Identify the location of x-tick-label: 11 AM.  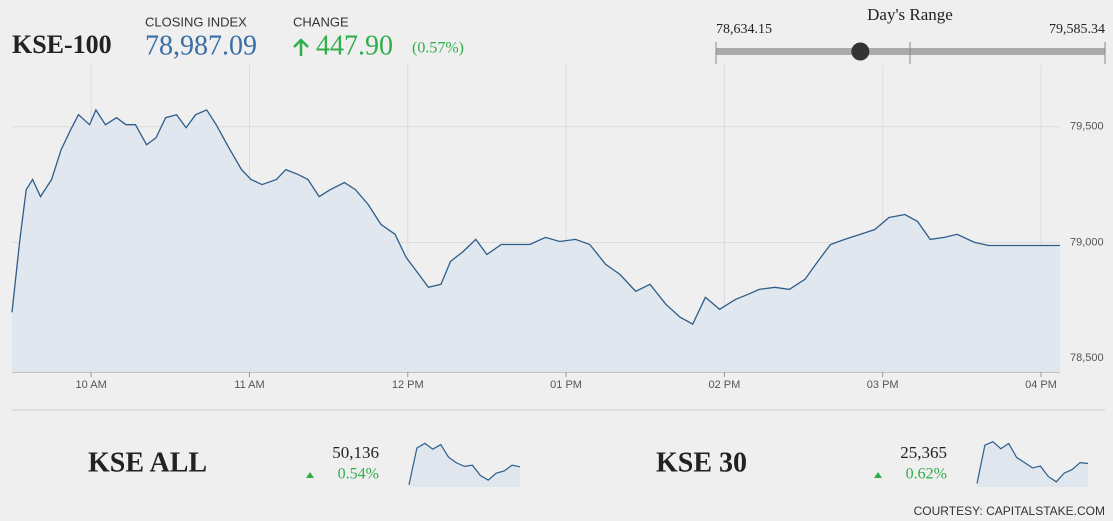
(249, 385).